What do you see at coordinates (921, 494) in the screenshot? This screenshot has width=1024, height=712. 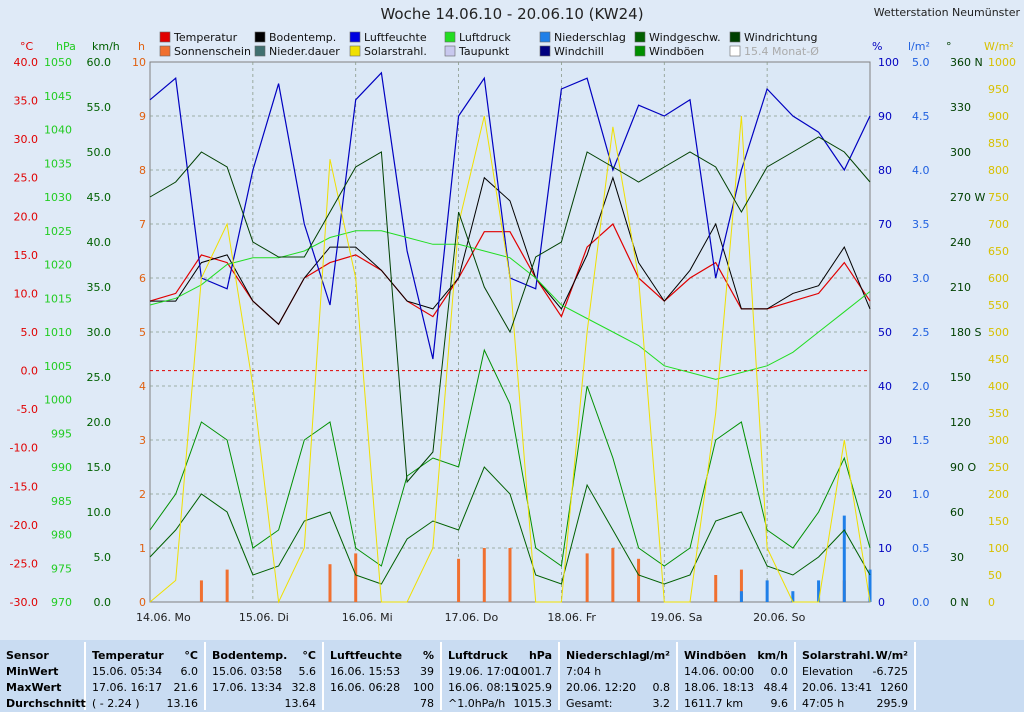 I see `rain-tick: 1.0` at bounding box center [921, 494].